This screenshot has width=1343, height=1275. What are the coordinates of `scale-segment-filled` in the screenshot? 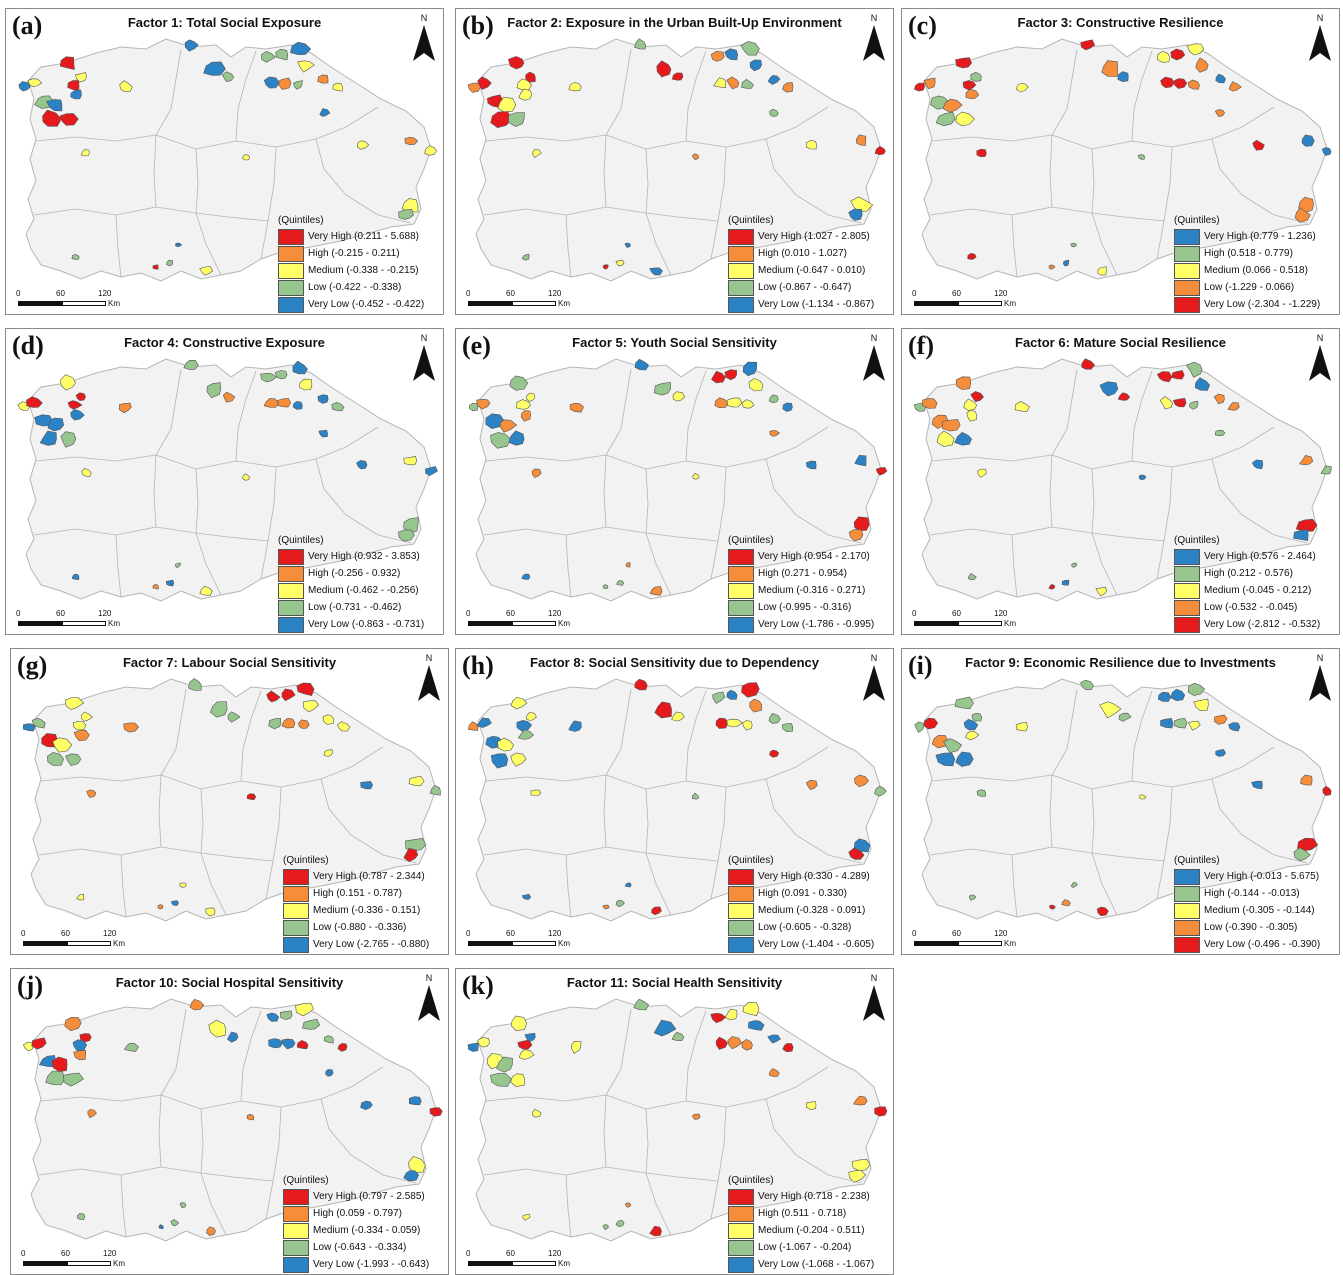 It's located at (45, 943).